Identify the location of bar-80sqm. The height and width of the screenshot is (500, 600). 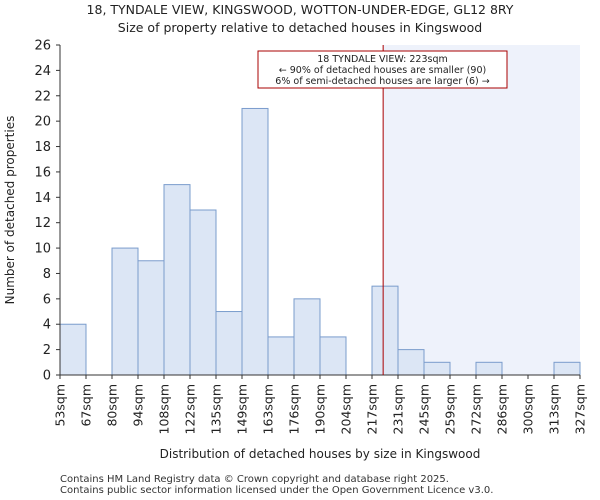
(125, 311).